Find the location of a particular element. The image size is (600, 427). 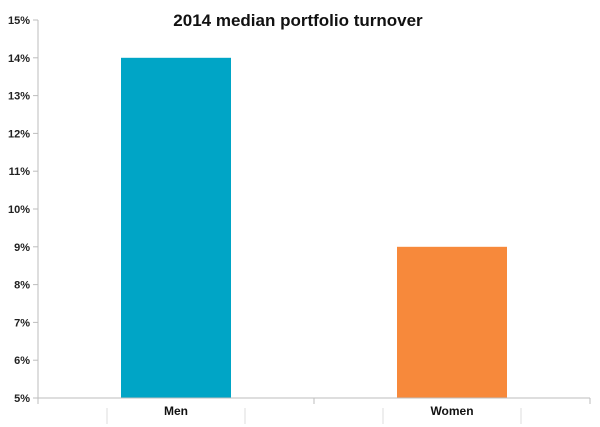

y-tick-label: 7% is located at coordinates (22, 323).